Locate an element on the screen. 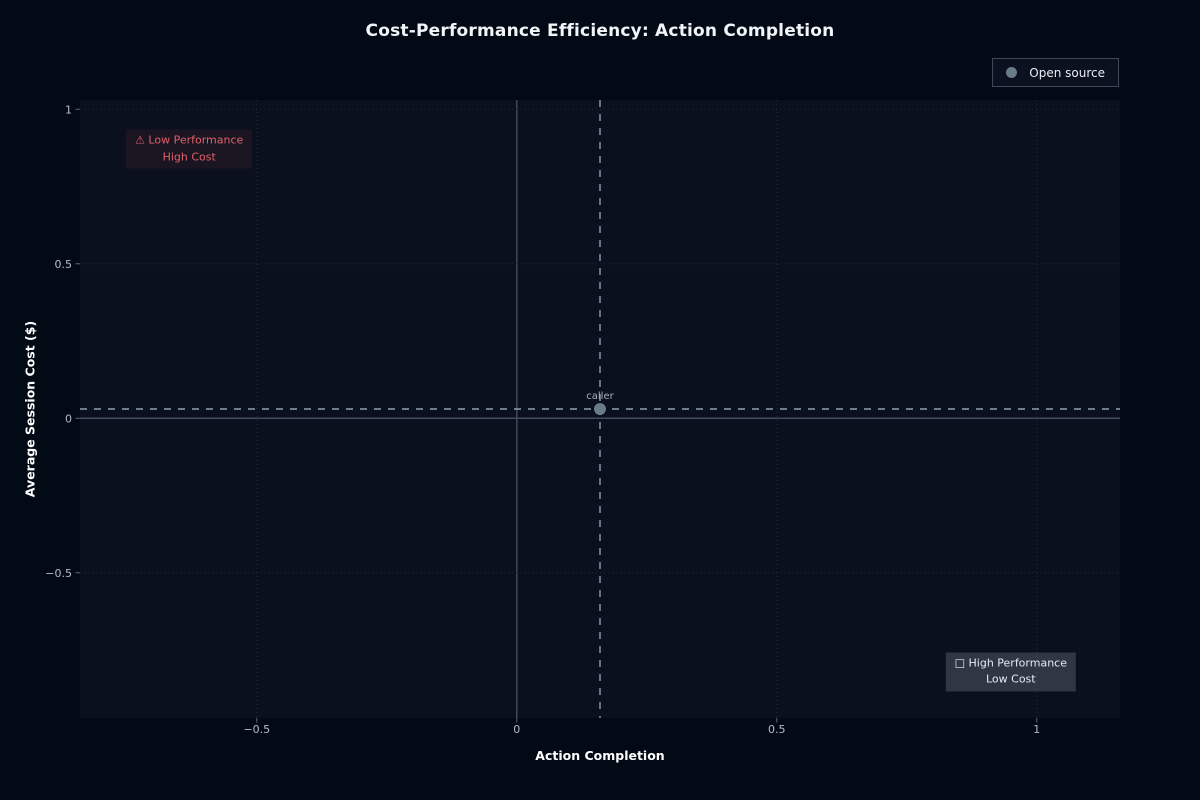 This screenshot has width=1200, height=800. data-point-caller is located at coordinates (600, 409).